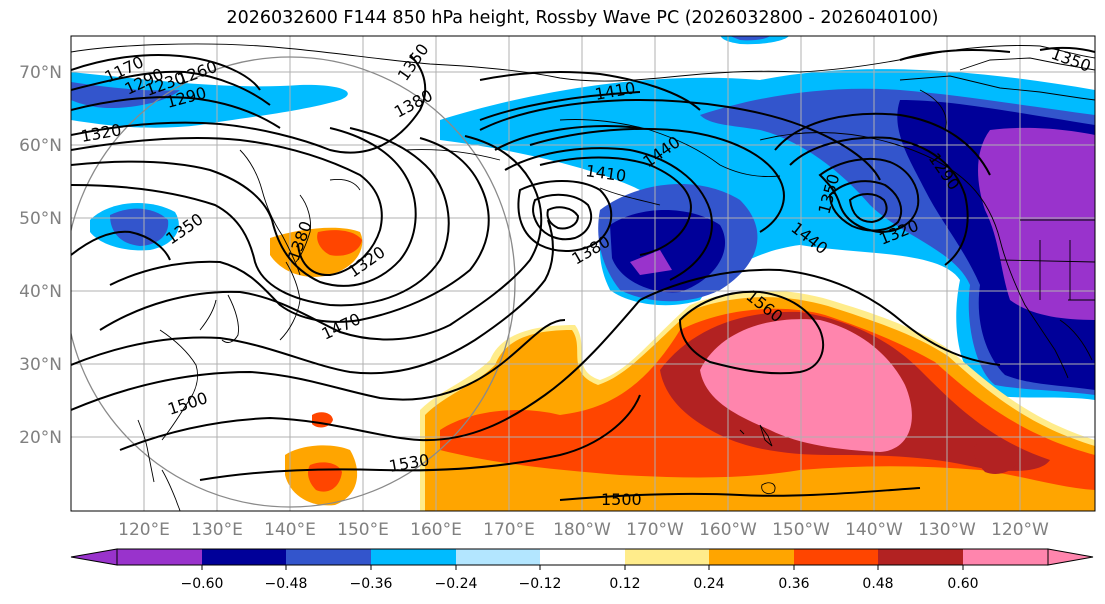 The height and width of the screenshot is (604, 1105). What do you see at coordinates (708, 584) in the screenshot?
I see `colorbar-tick: 0.24` at bounding box center [708, 584].